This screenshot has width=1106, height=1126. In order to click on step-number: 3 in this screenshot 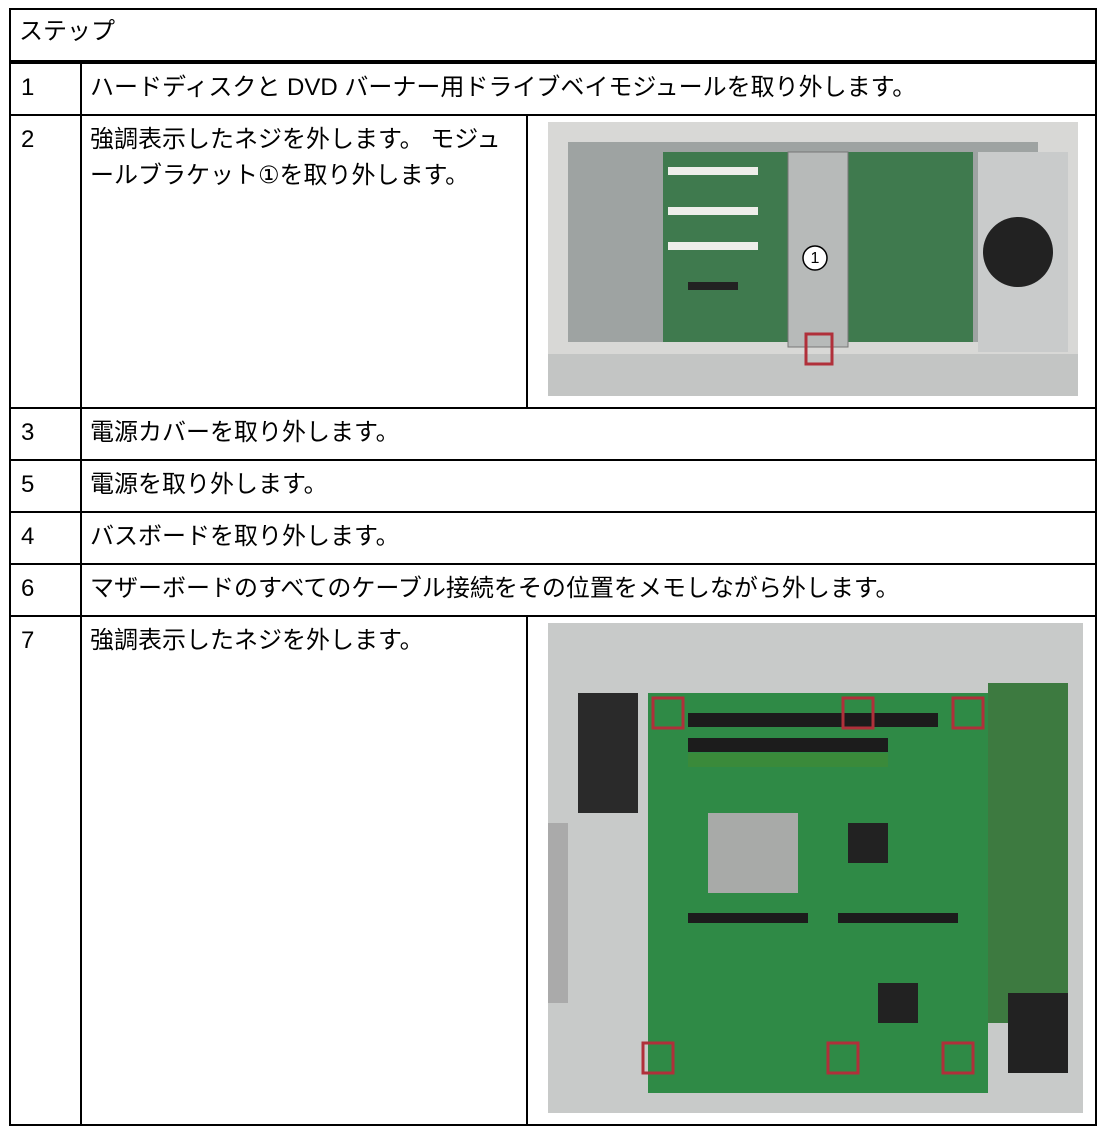, I will do `click(45, 434)`.